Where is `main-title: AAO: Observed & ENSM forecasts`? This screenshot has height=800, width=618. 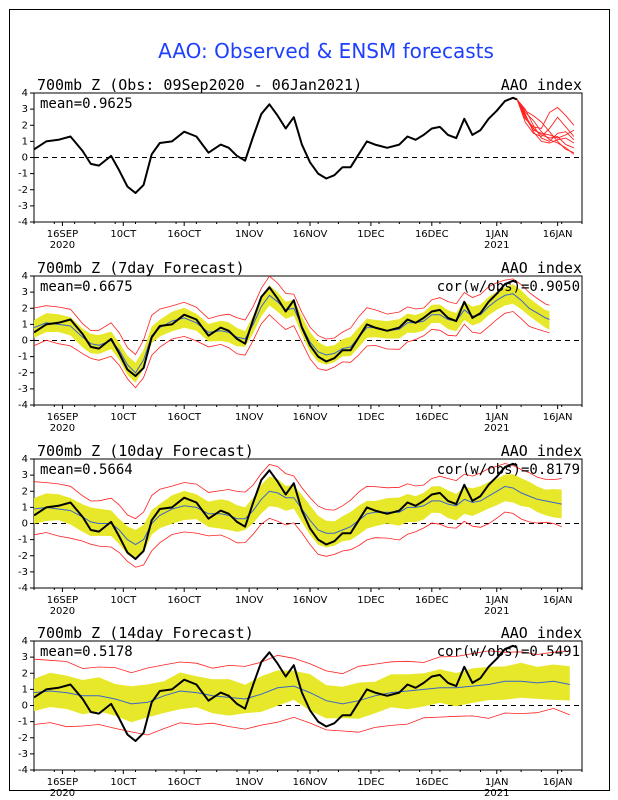
main-title: AAO: Observed & ENSM forecasts is located at coordinates (326, 51).